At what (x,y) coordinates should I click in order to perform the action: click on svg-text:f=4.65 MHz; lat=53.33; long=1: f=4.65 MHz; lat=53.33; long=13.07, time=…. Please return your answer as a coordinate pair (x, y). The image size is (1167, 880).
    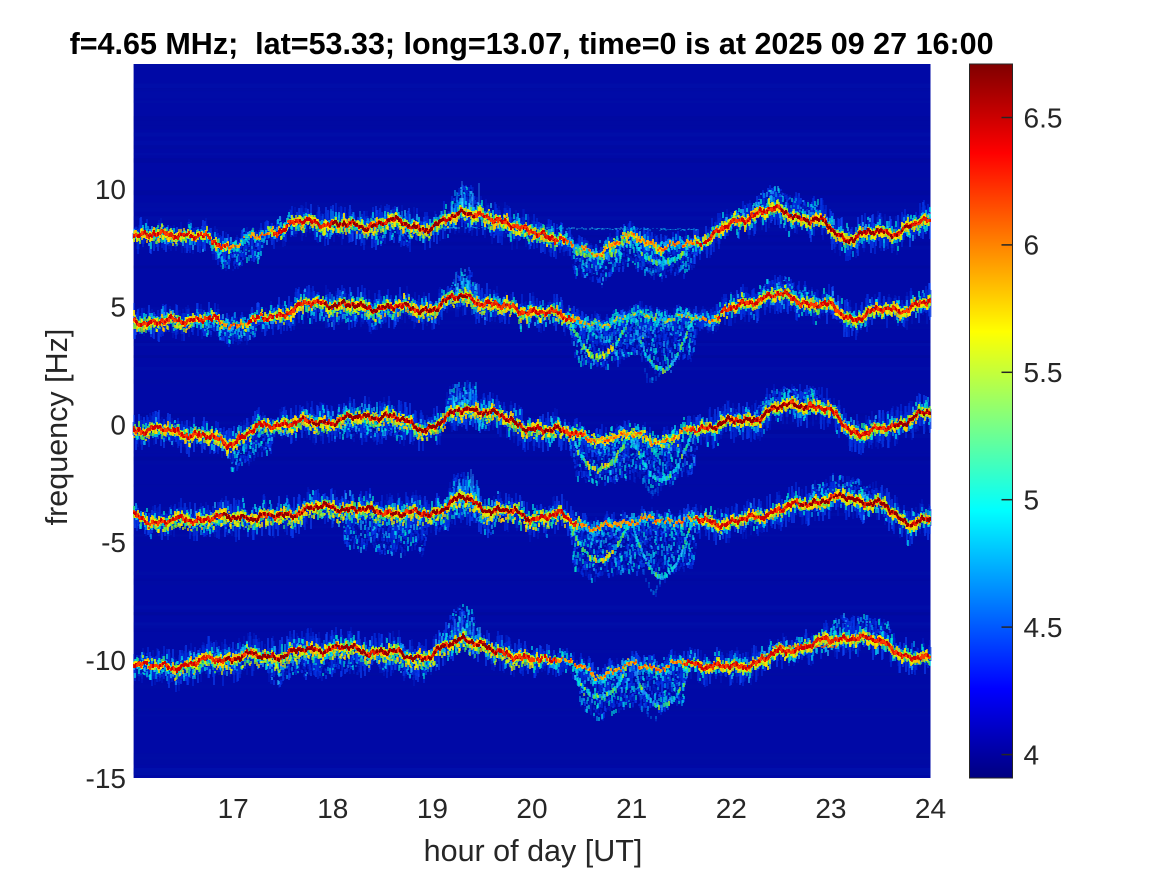
    Looking at the image, I should click on (532, 44).